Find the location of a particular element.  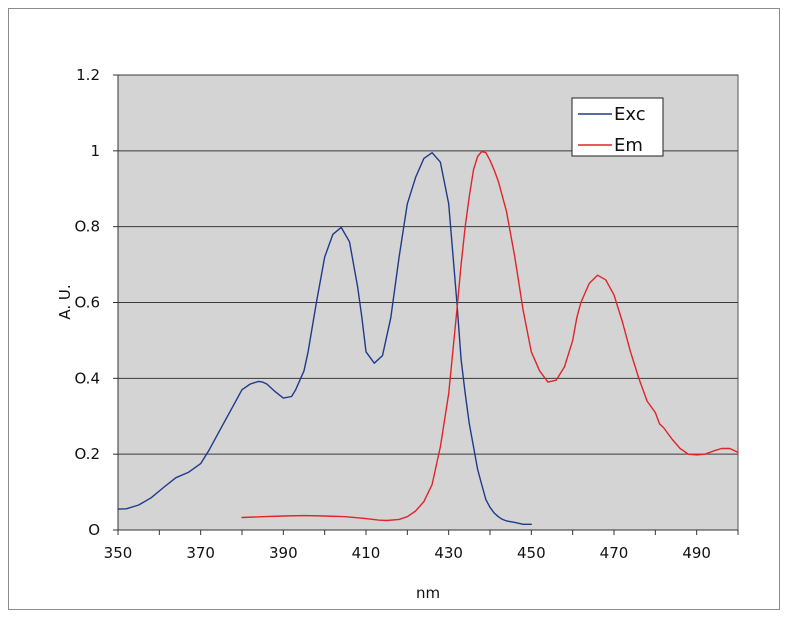

x-tick-label: 490 is located at coordinates (696, 553).